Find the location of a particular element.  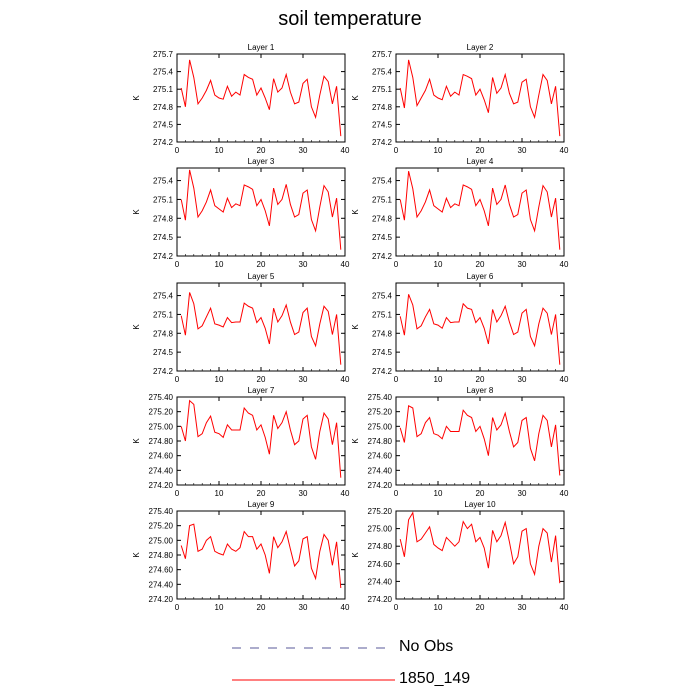

panel-title: Layer 9 is located at coordinates (261, 504).